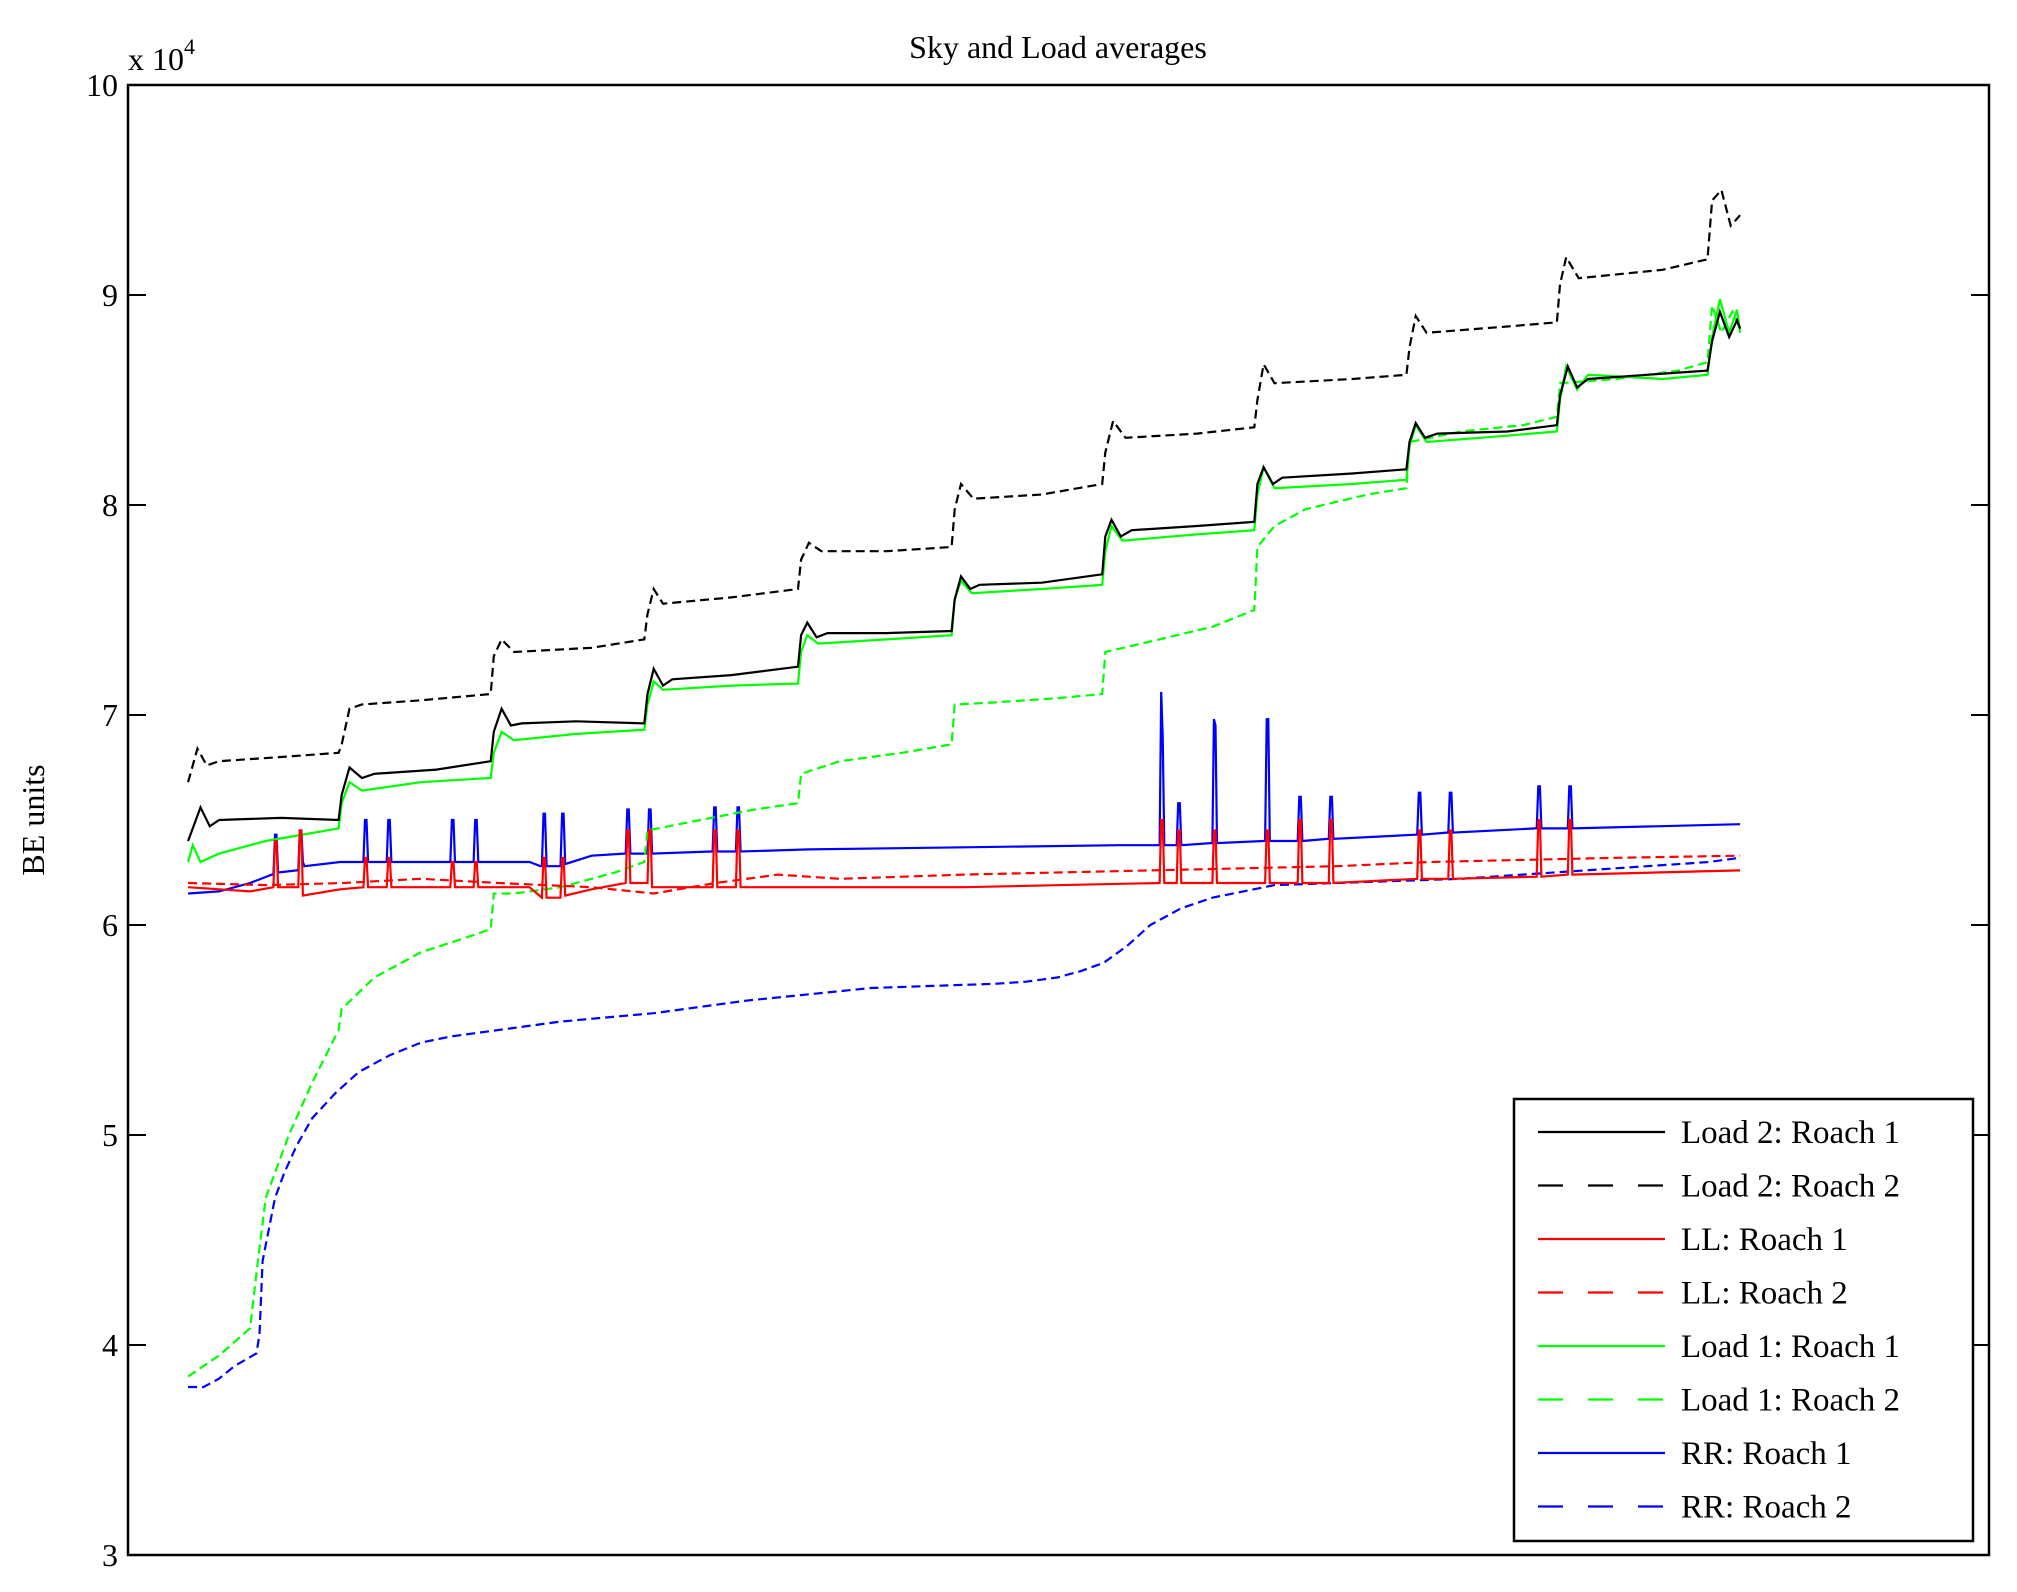 The image size is (2017, 1592). I want to click on y-multiplier-exponent: 4, so click(189, 46).